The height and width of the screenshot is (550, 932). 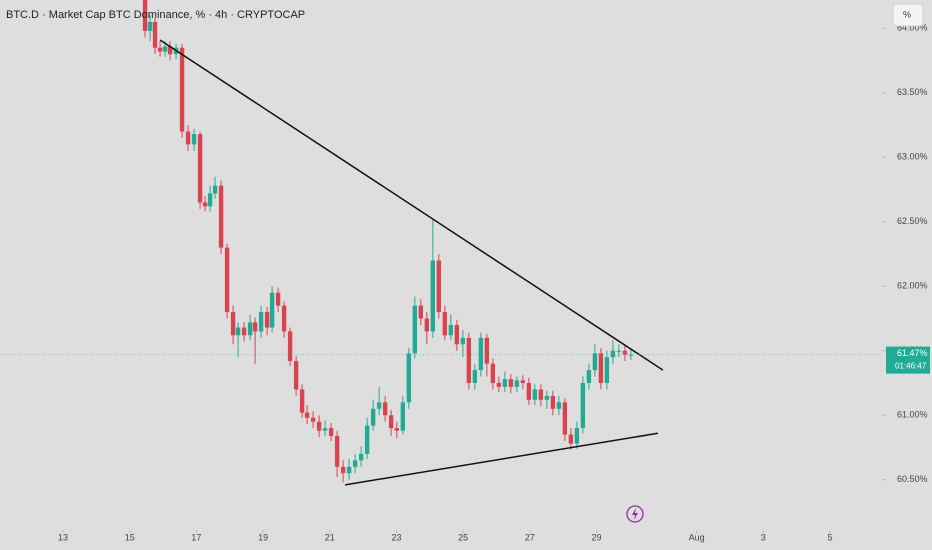 What do you see at coordinates (908, 360) in the screenshot?
I see `last-price-box` at bounding box center [908, 360].